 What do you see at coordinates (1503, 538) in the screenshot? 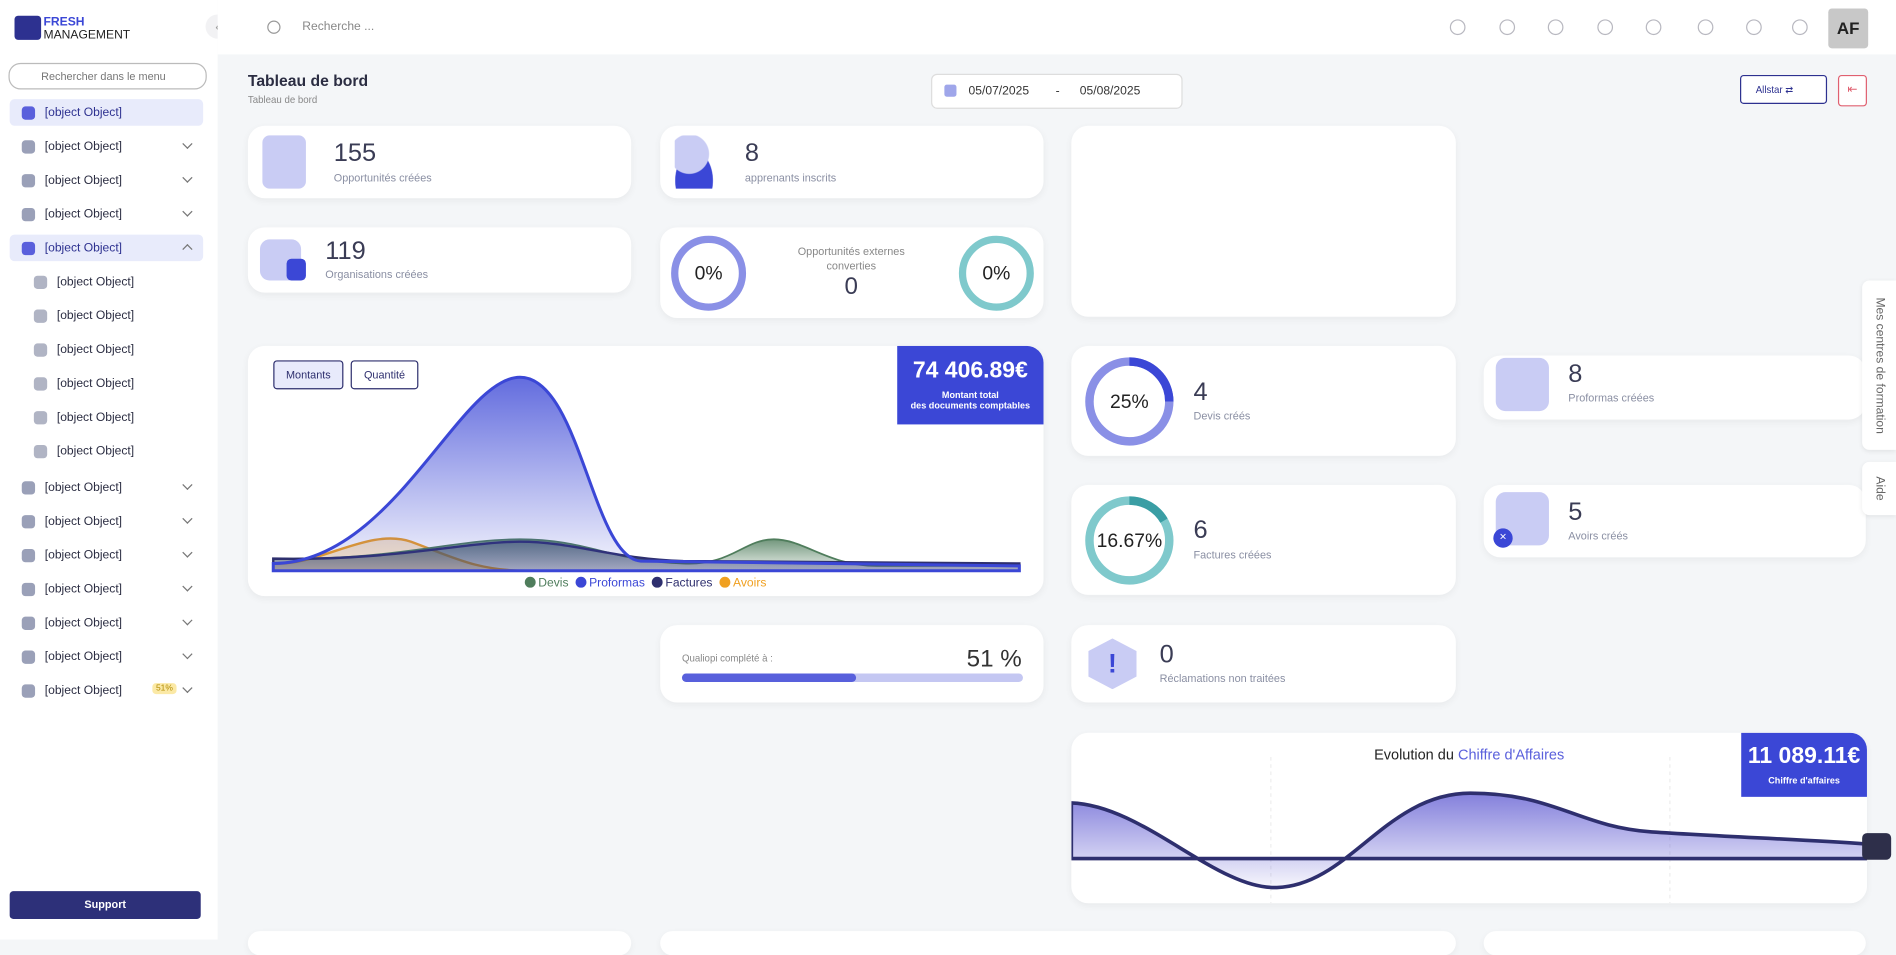
I see `icon: ×` at bounding box center [1503, 538].